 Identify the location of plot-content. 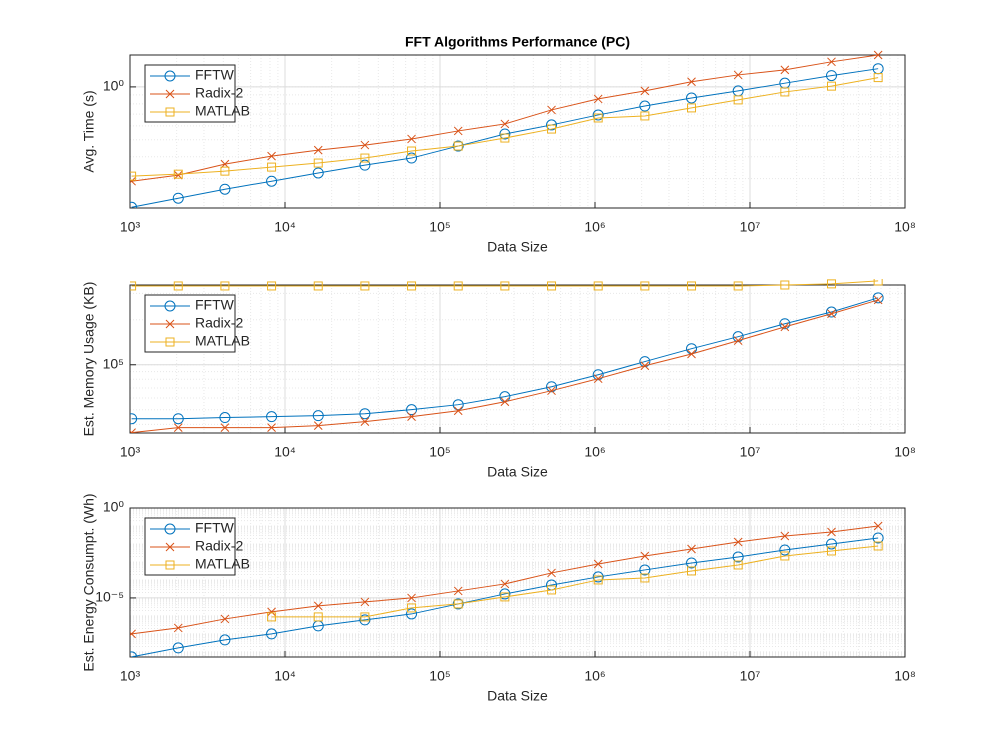
(507, 589).